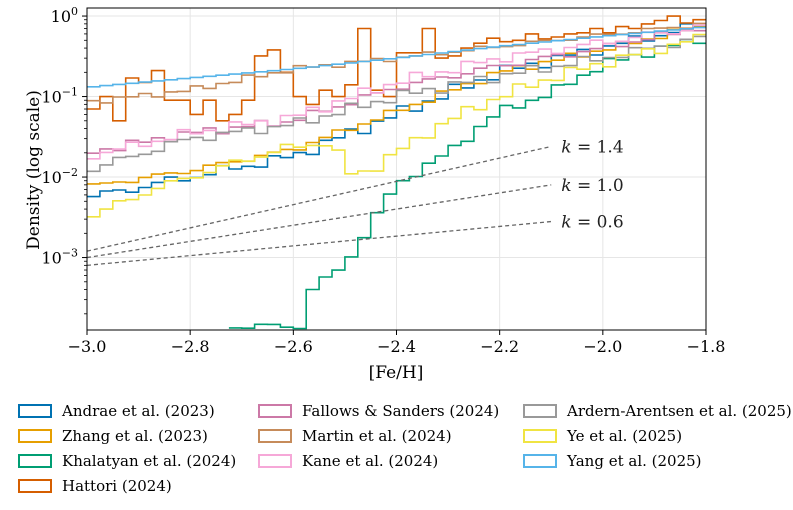  What do you see at coordinates (396, 346) in the screenshot?
I see `x-tick-label: −2.4` at bounding box center [396, 346].